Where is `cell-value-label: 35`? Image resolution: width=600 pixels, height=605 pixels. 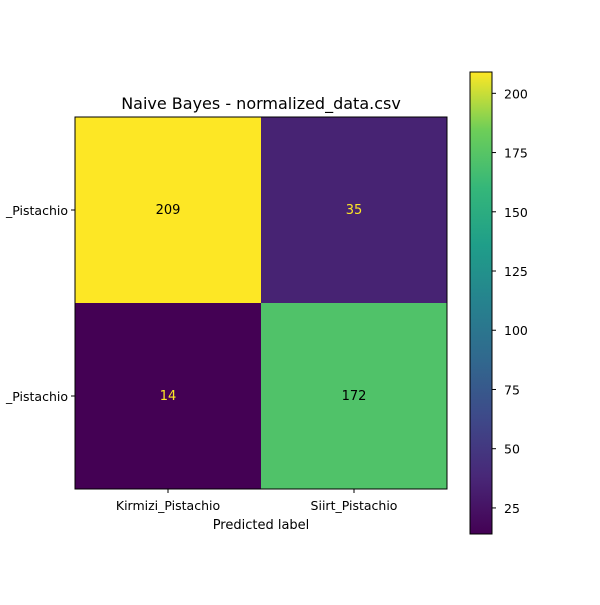
cell-value-label: 35 is located at coordinates (354, 210).